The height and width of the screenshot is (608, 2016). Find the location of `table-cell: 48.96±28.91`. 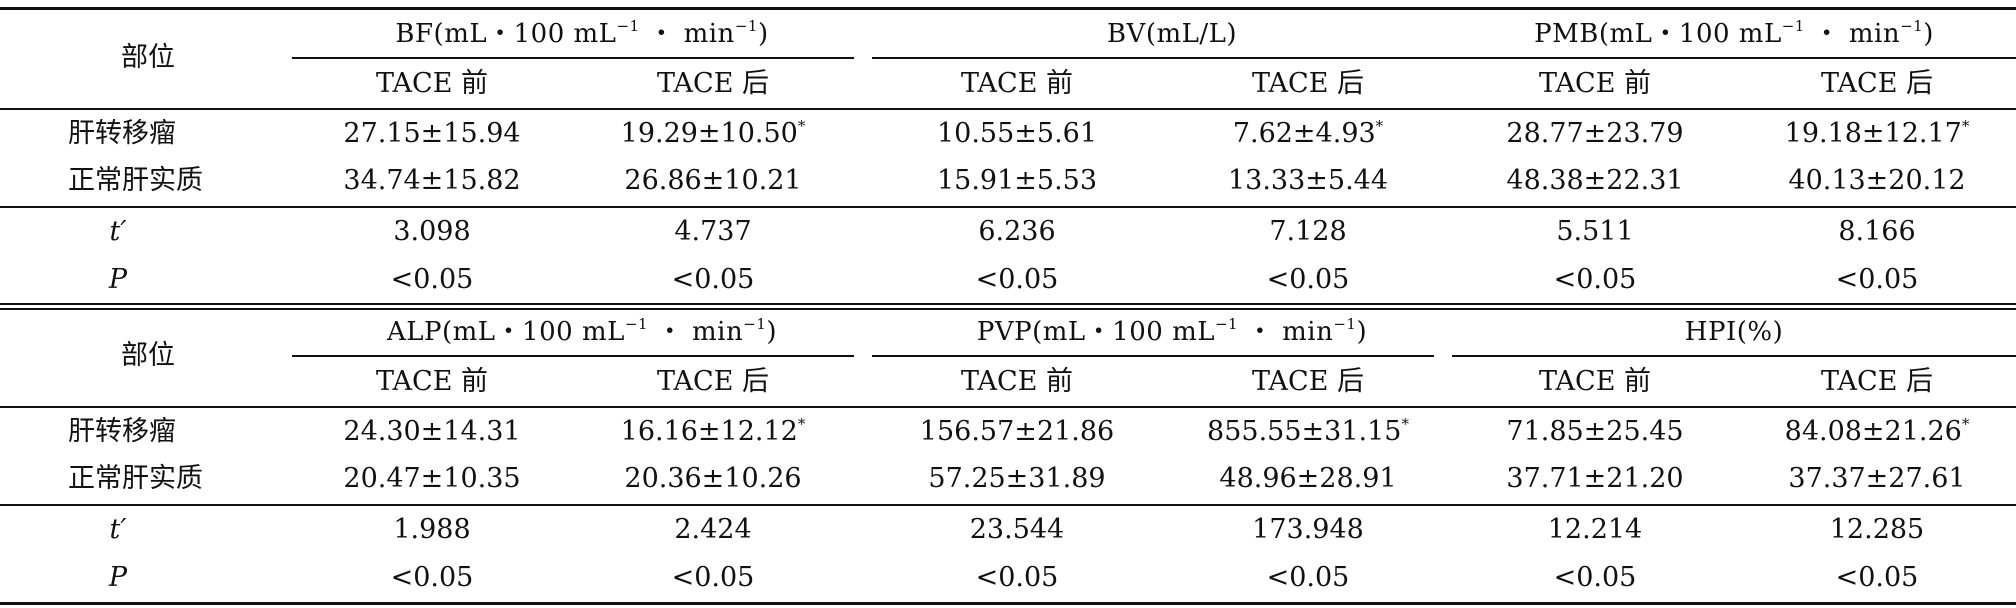

table-cell: 48.96±28.91 is located at coordinates (1308, 478).